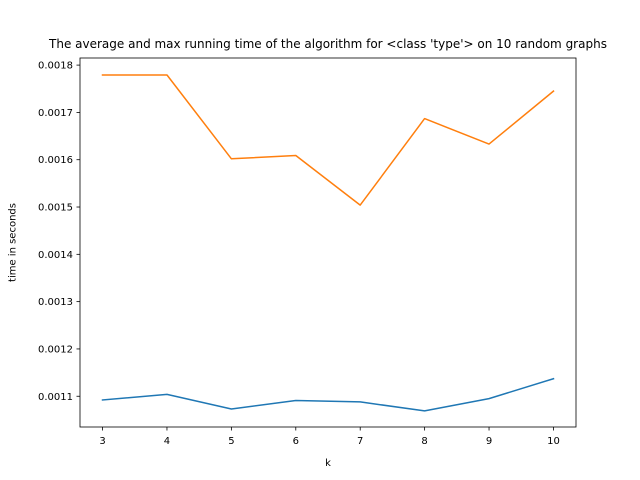  Describe the element at coordinates (55, 255) in the screenshot. I see `y-tick-label: 0.0014` at that location.